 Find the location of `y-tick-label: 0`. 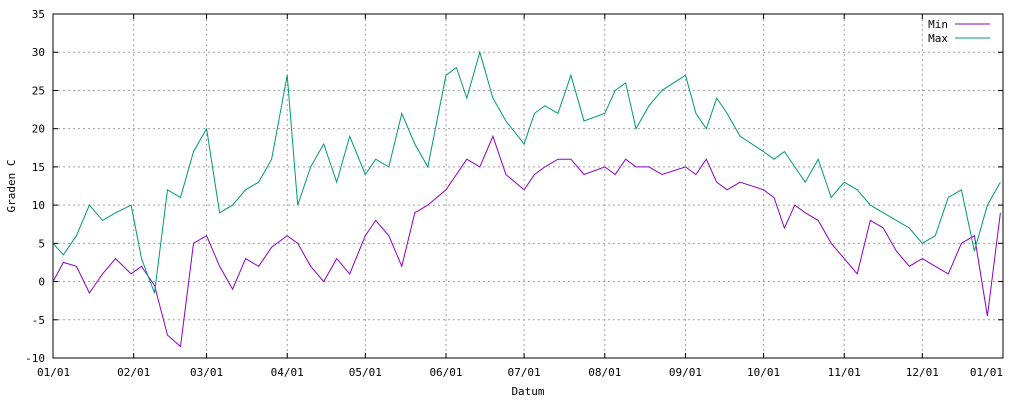

y-tick-label: 0 is located at coordinates (41, 282).